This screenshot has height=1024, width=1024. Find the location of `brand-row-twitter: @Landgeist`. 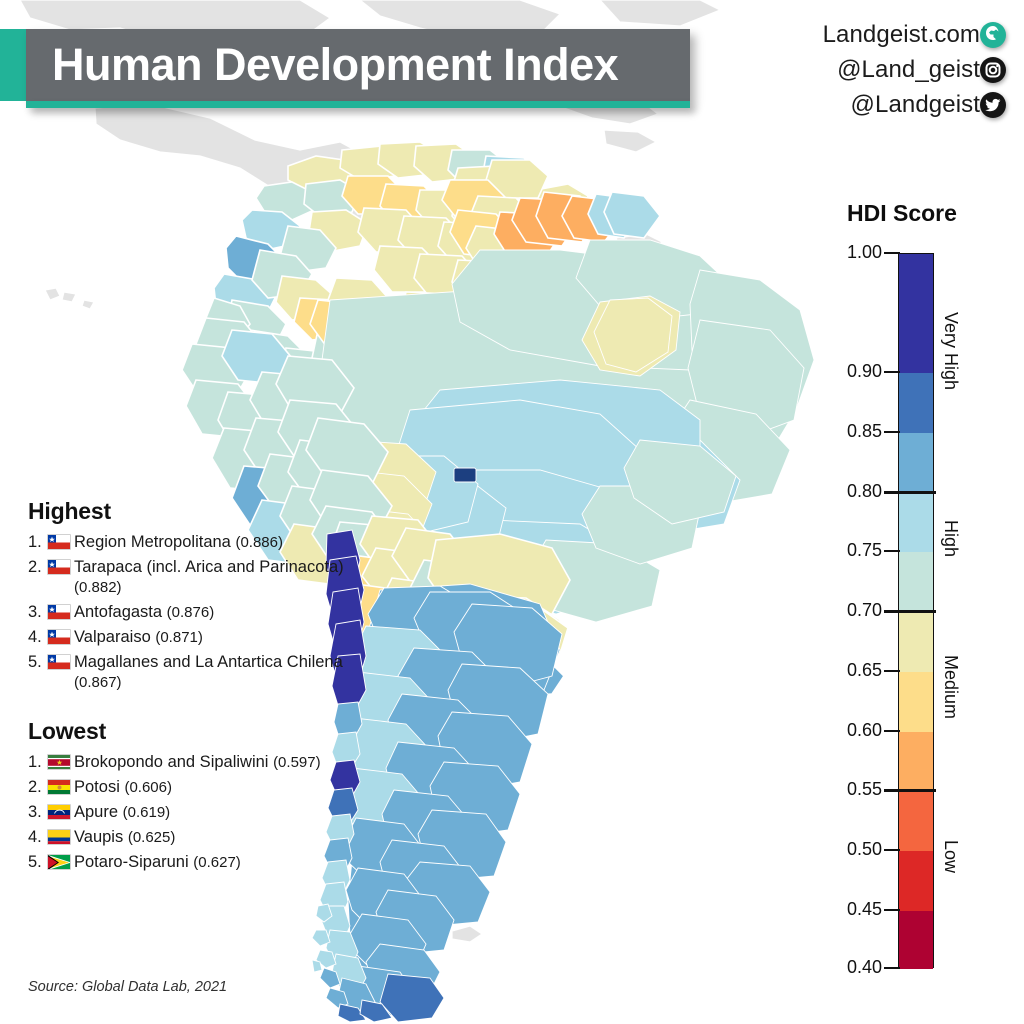

brand-row-twitter: @Landgeist is located at coordinates (910, 105).